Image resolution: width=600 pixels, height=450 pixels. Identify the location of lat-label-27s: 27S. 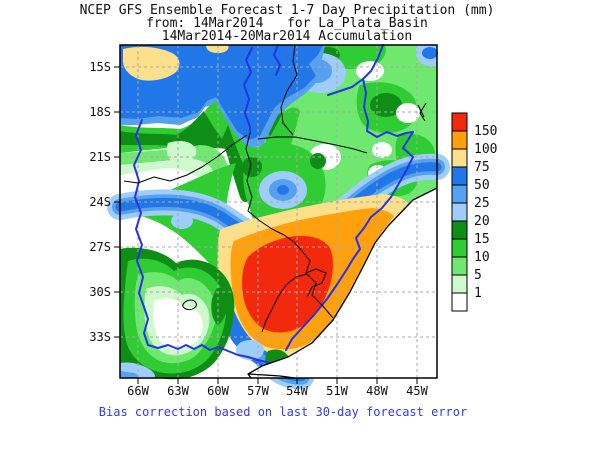
(100, 247).